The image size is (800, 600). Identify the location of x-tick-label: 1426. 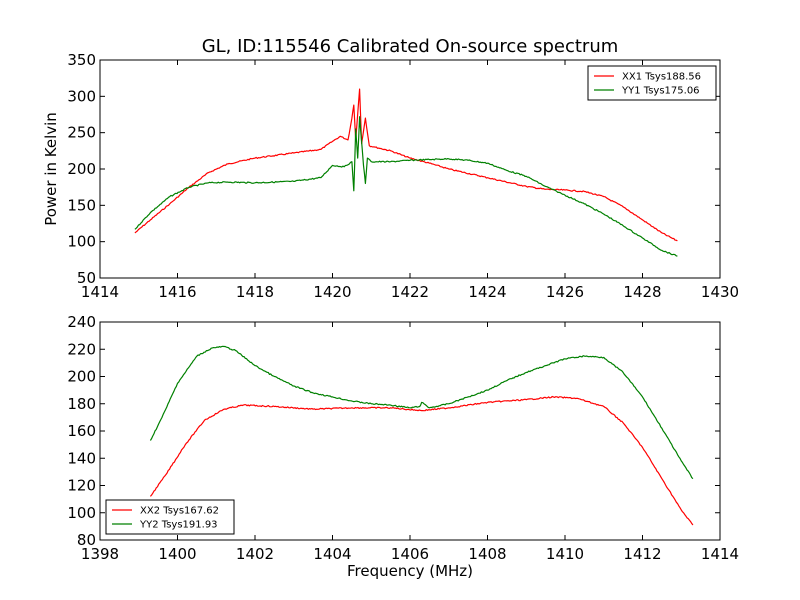
(565, 292).